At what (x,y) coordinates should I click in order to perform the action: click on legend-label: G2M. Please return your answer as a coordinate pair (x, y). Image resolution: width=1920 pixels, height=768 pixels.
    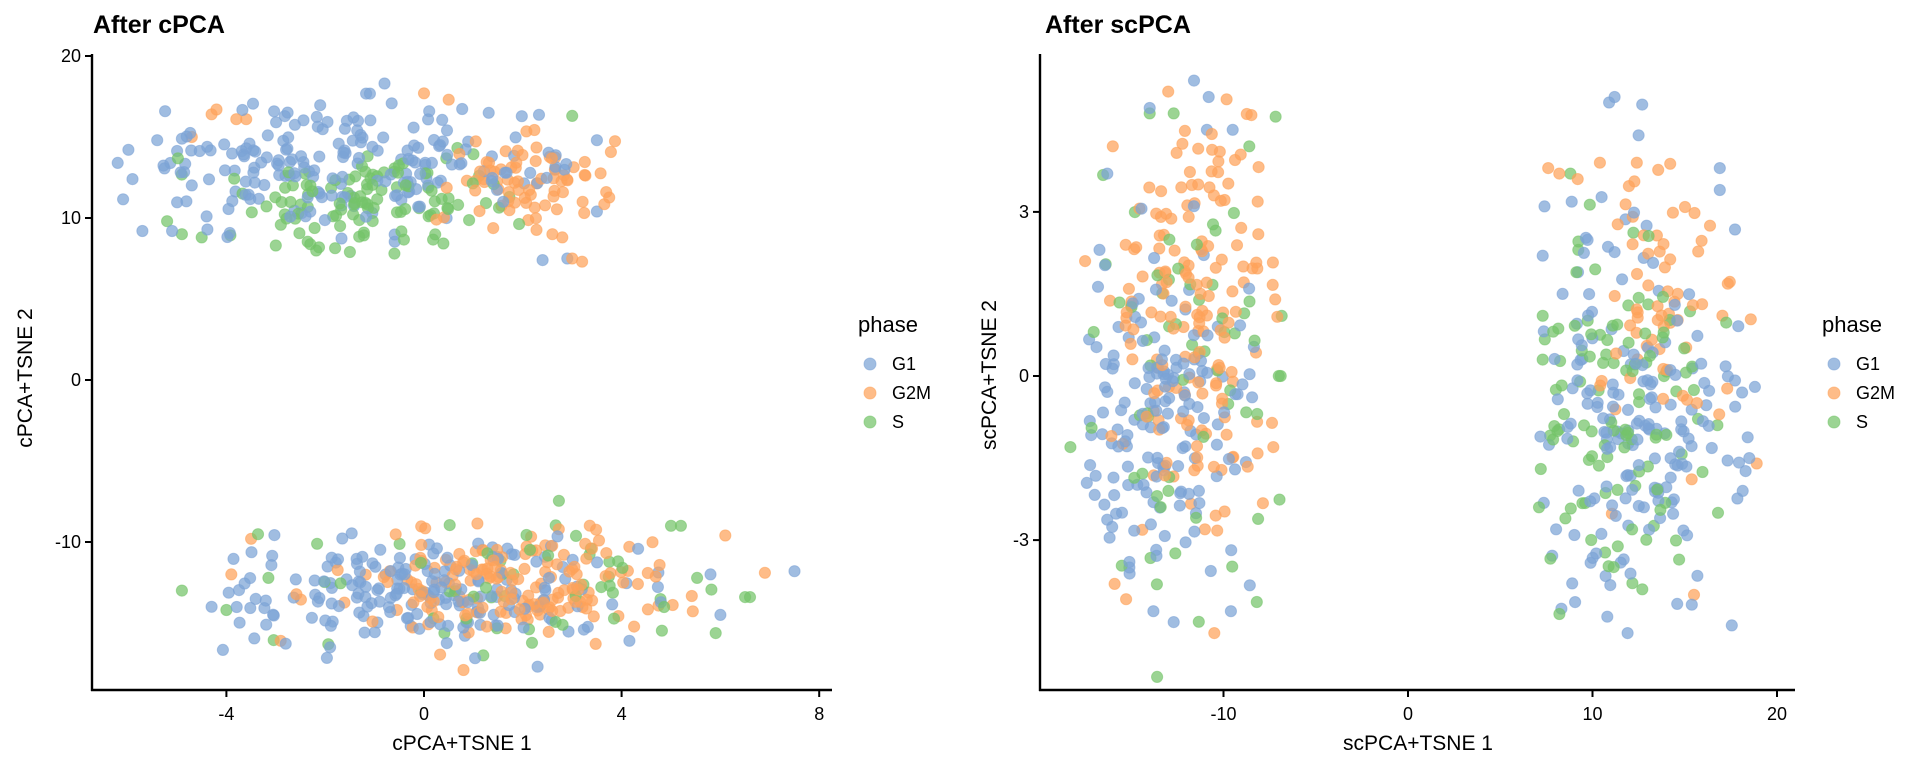
    Looking at the image, I should click on (1875, 393).